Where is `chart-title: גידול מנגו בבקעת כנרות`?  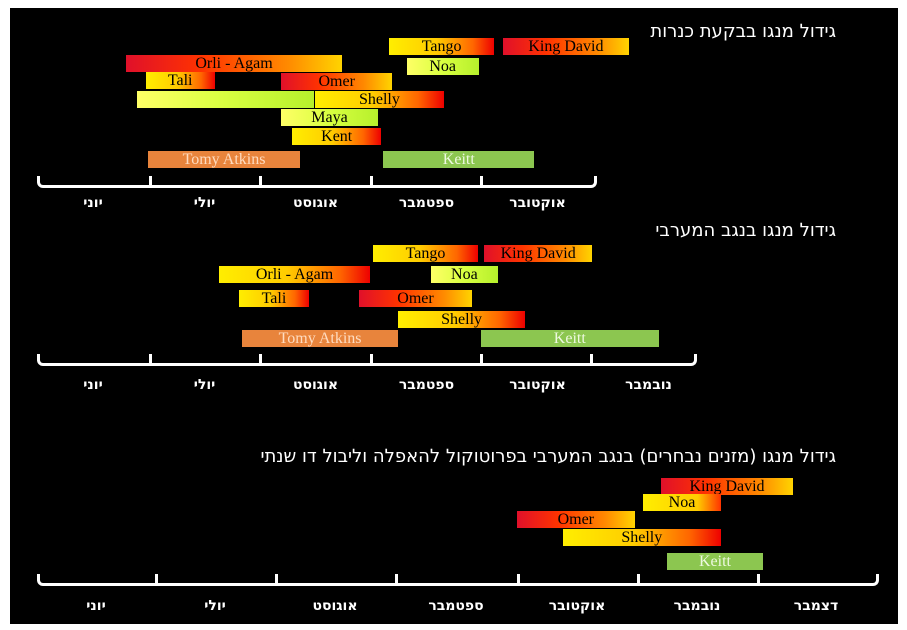 chart-title: גידול מנגו בבקעת כנרות is located at coordinates (743, 31).